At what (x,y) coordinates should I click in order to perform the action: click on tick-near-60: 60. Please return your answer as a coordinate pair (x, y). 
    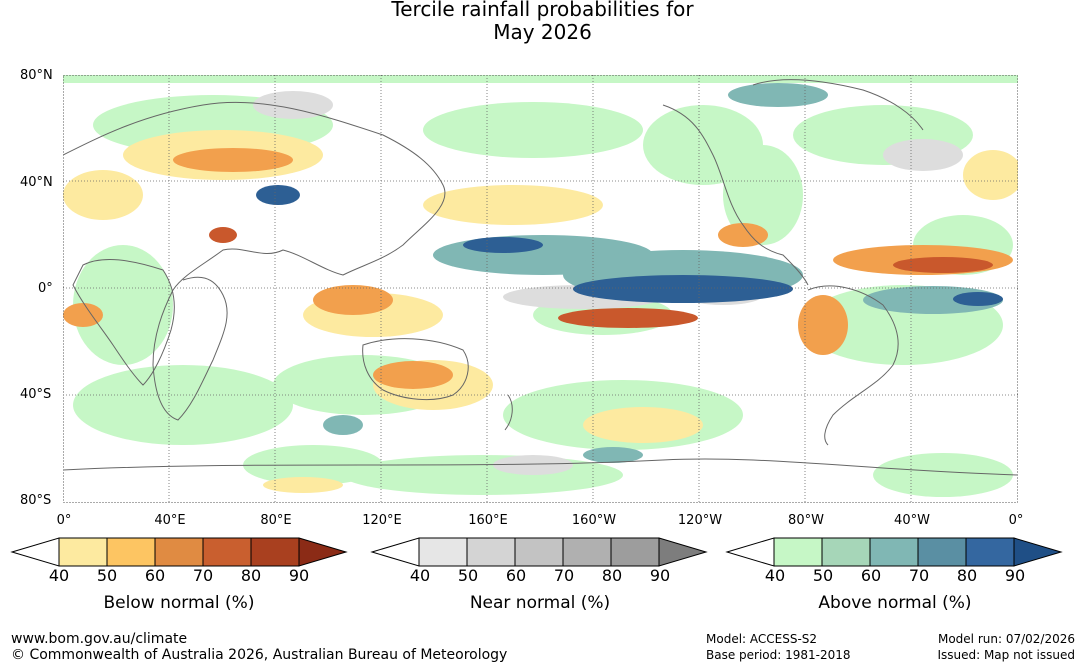
    Looking at the image, I should click on (516, 575).